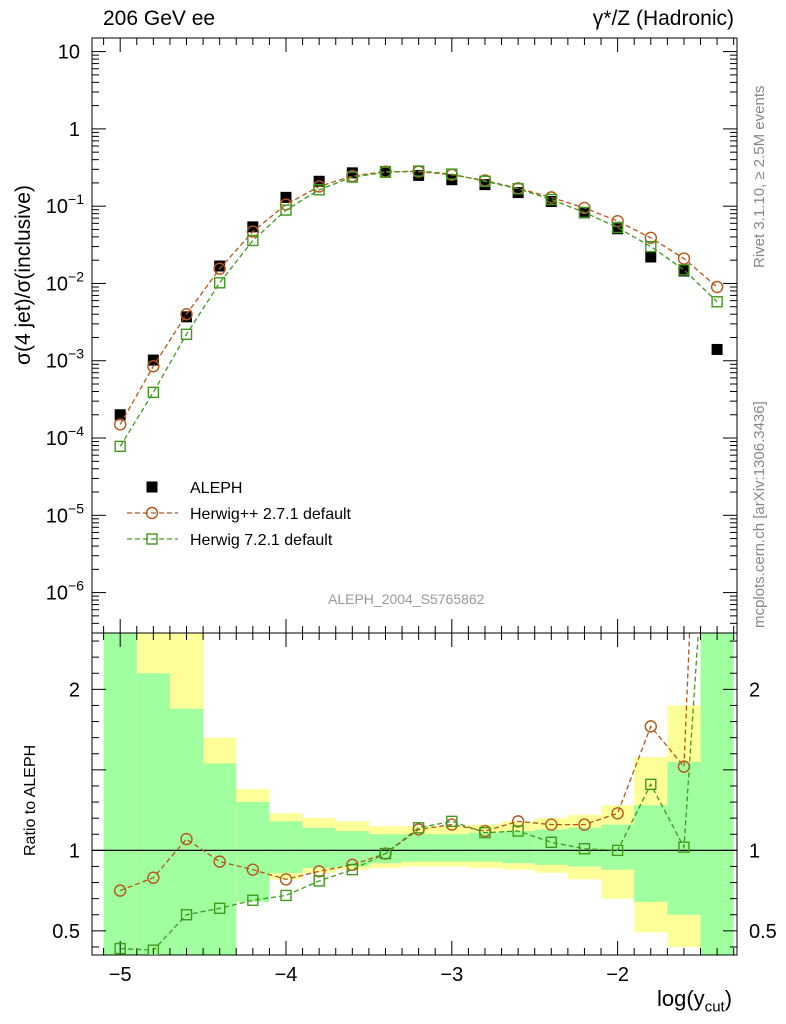  Describe the element at coordinates (120, 975) in the screenshot. I see `x-tick-label: −5` at that location.